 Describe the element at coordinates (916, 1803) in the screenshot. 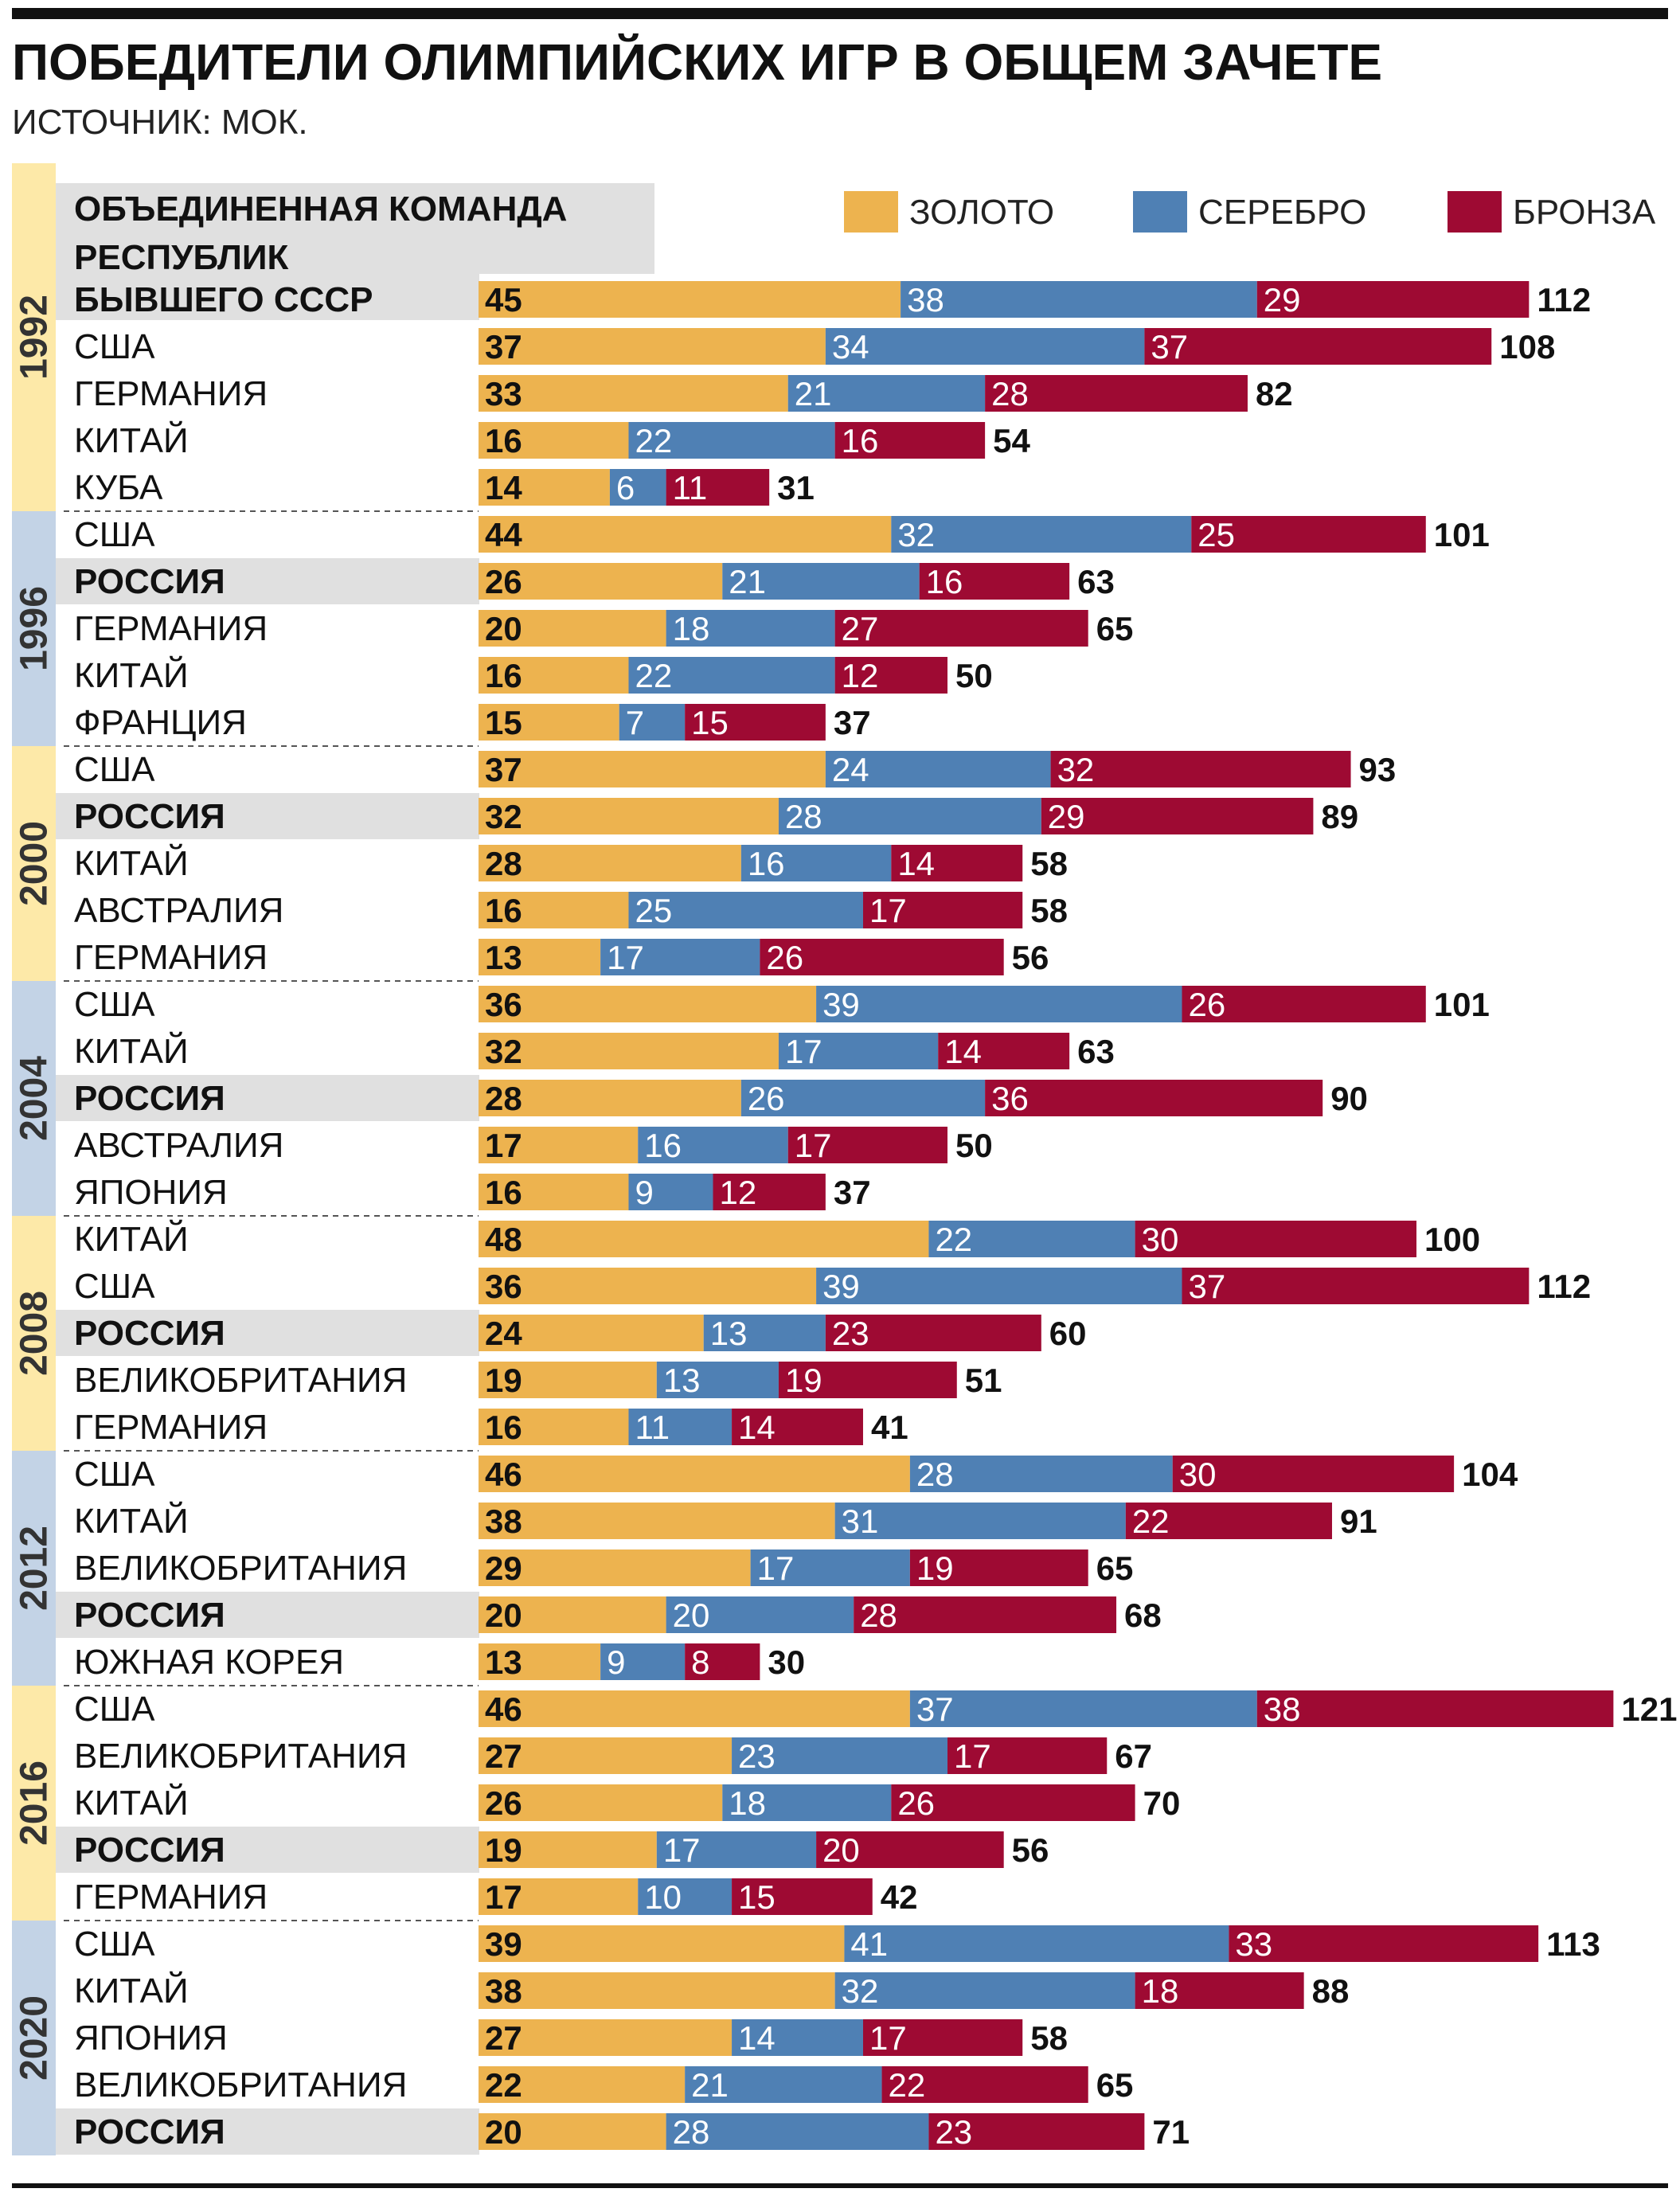

I see `bronze-bar-label: 26` at that location.